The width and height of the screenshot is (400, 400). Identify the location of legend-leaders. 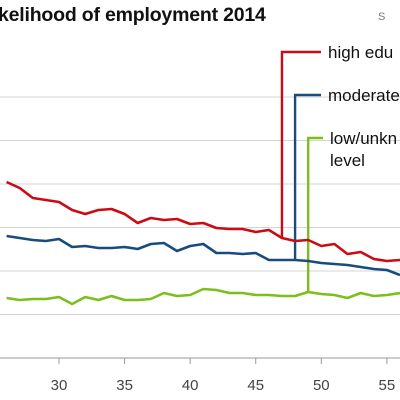
(301, 171).